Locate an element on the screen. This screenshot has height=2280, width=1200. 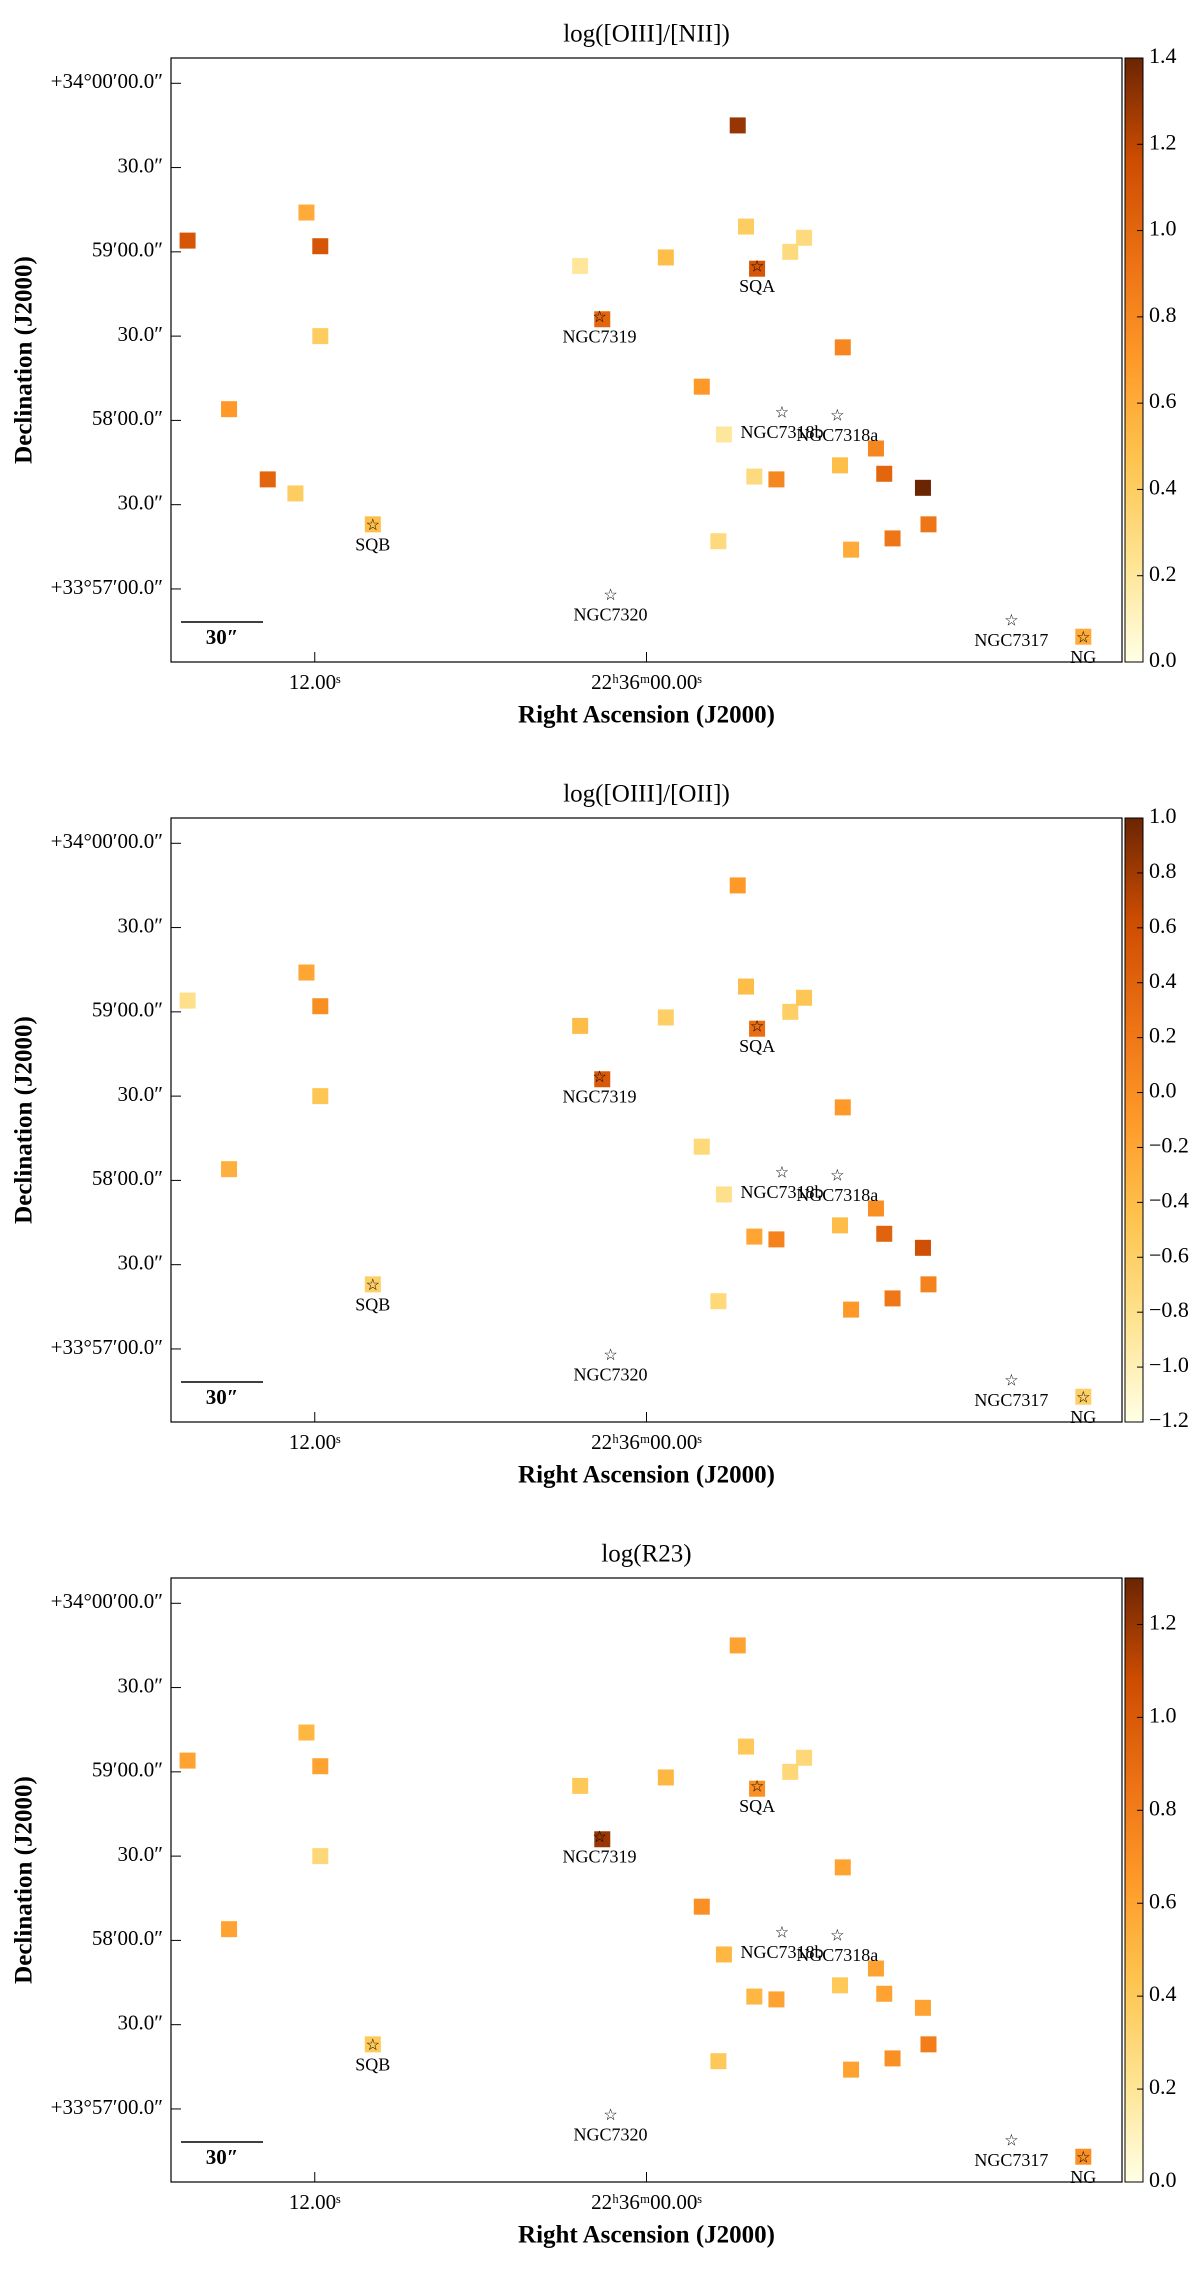
x-axis-label: Right Ascension (J2000) is located at coordinates (646, 715).